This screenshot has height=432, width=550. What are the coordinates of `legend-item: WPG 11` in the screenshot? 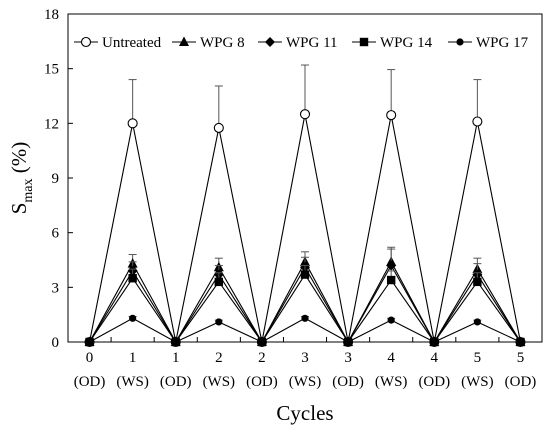 It's located at (298, 43).